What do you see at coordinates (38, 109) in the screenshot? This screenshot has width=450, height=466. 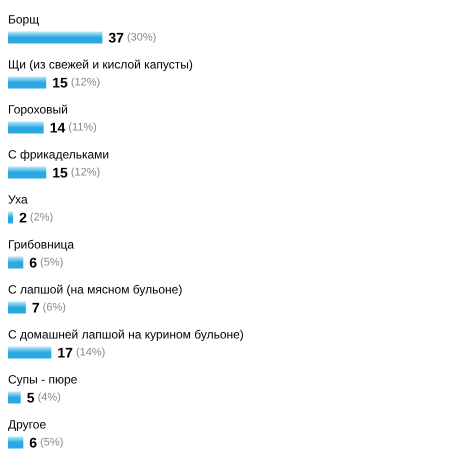 I see `y-tick-label: Гороховый` at bounding box center [38, 109].